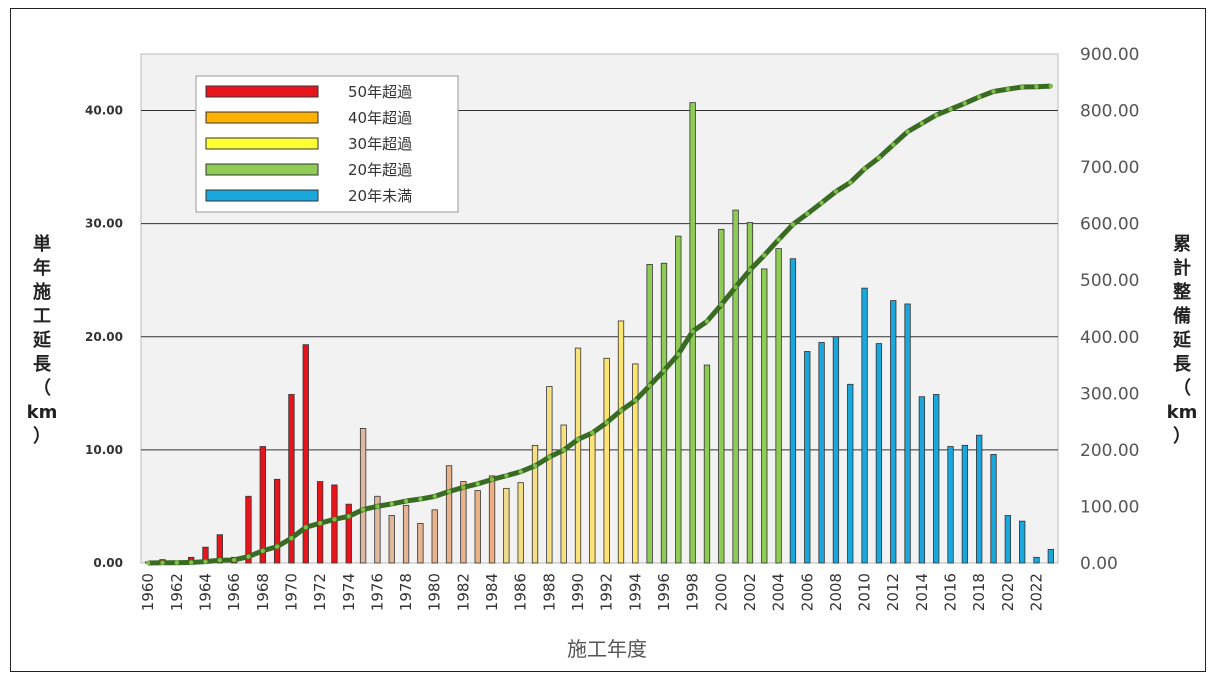 This screenshot has width=1209, height=675. What do you see at coordinates (234, 592) in the screenshot?
I see `x-tick-label: 1966` at bounding box center [234, 592].